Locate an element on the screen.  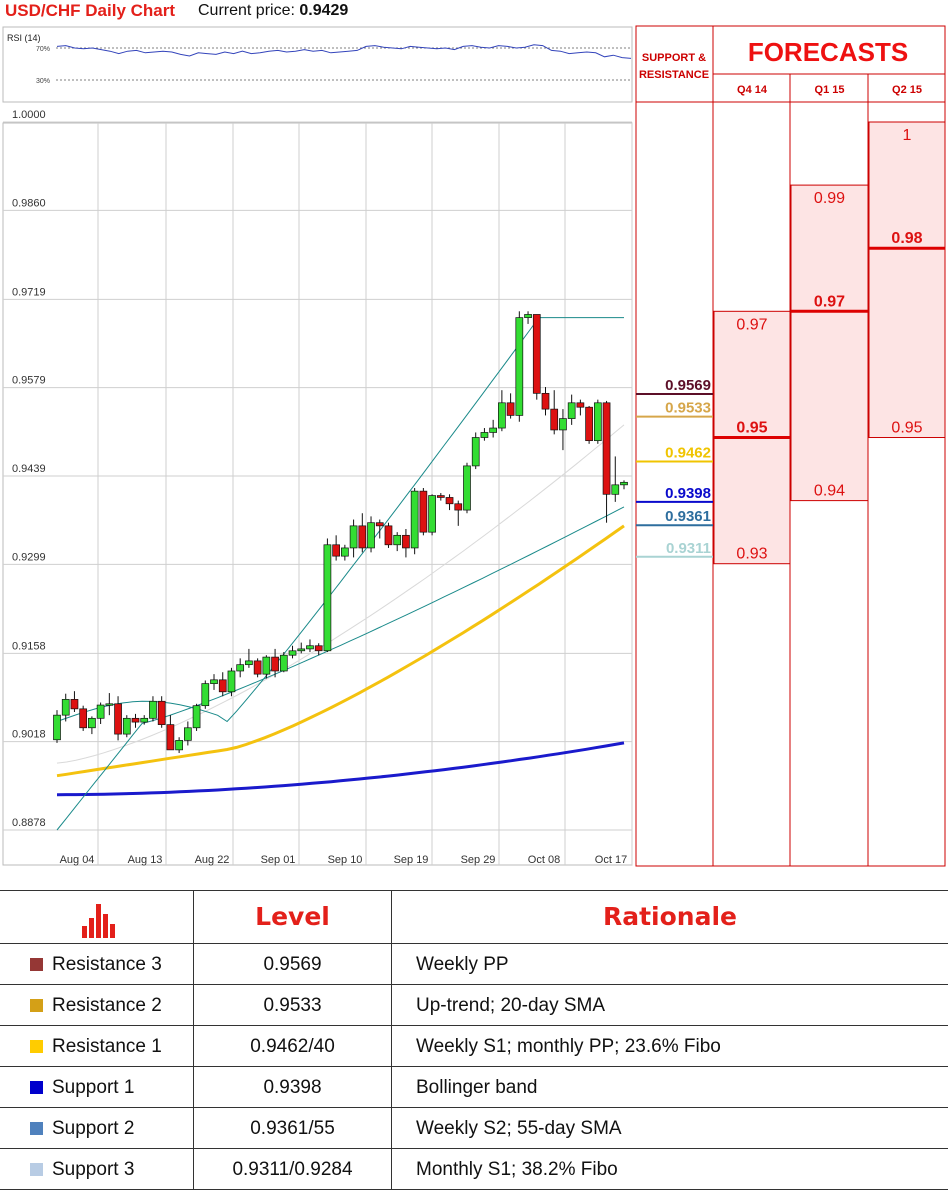
level-header: Level is located at coordinates (292, 916).